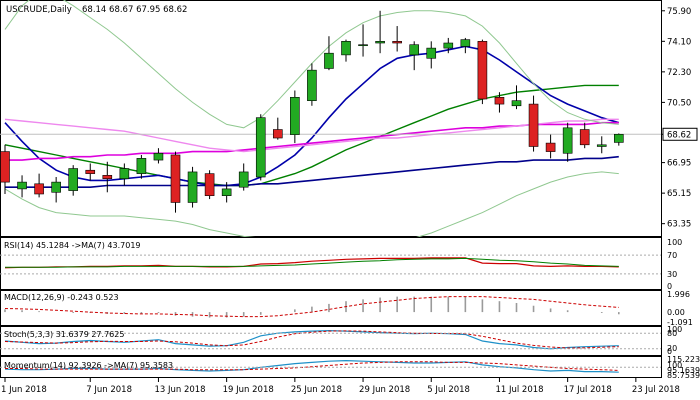 This screenshot has height=400, width=700. I want to click on macd-y-axis: 1.996 0.00-1.091, so click(680, 308).